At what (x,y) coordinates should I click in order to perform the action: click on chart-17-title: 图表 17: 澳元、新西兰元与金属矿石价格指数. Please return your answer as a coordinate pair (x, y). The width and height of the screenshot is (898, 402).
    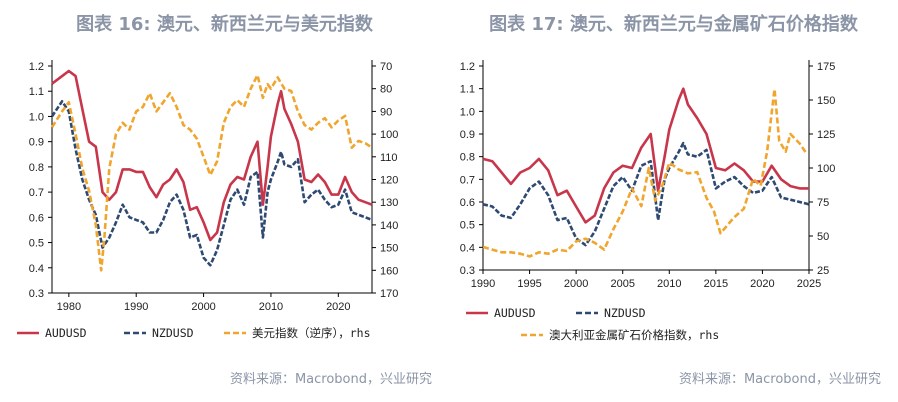
    Looking at the image, I should click on (673, 24).